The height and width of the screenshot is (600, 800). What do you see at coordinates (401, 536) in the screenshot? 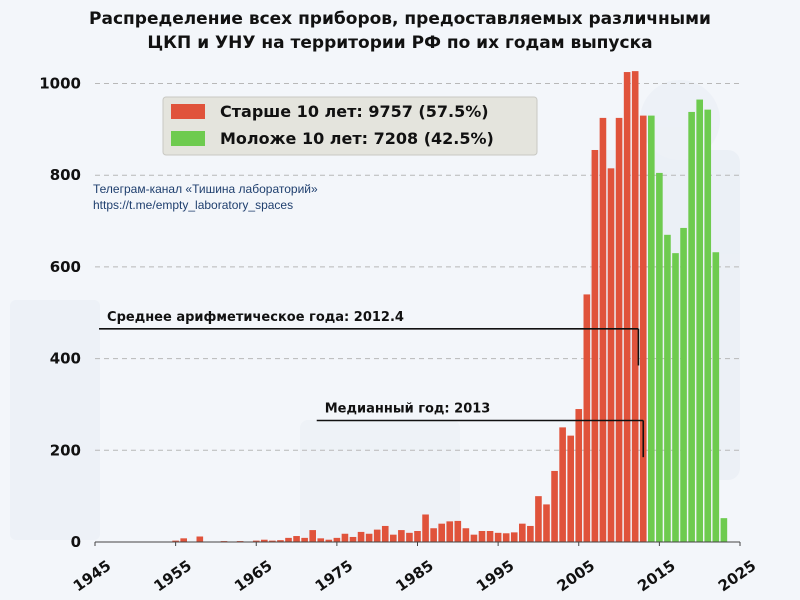
I see `bar-older-1983` at bounding box center [401, 536].